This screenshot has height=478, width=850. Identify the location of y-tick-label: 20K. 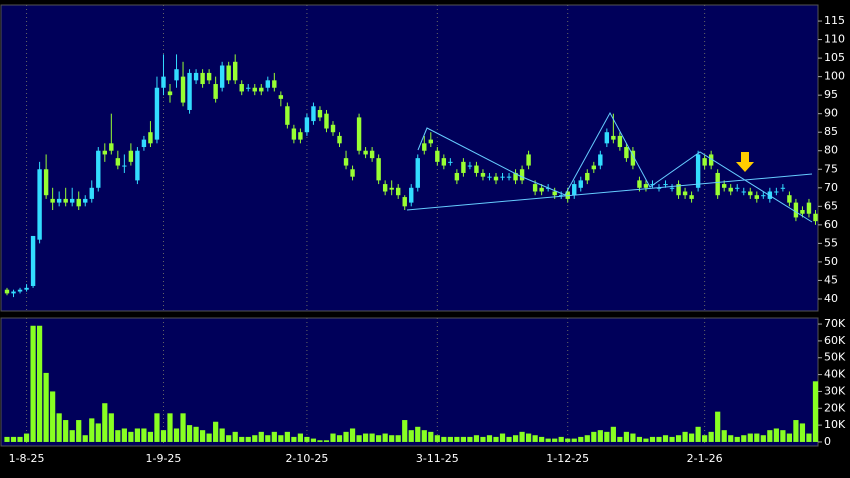
(835, 407).